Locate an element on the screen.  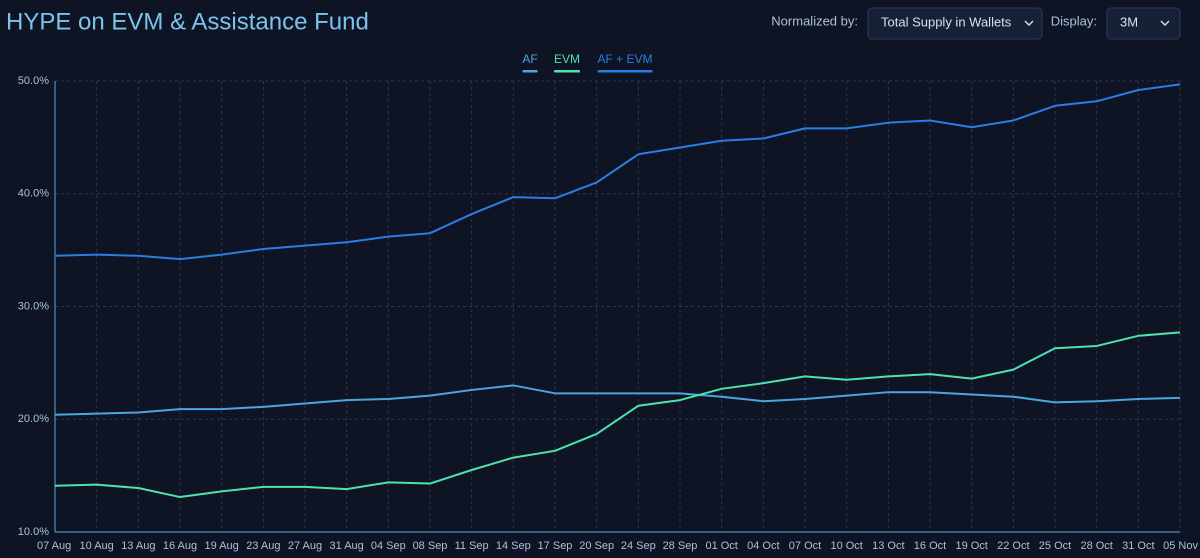
x-tick-label: 01 Oct is located at coordinates (721, 546).